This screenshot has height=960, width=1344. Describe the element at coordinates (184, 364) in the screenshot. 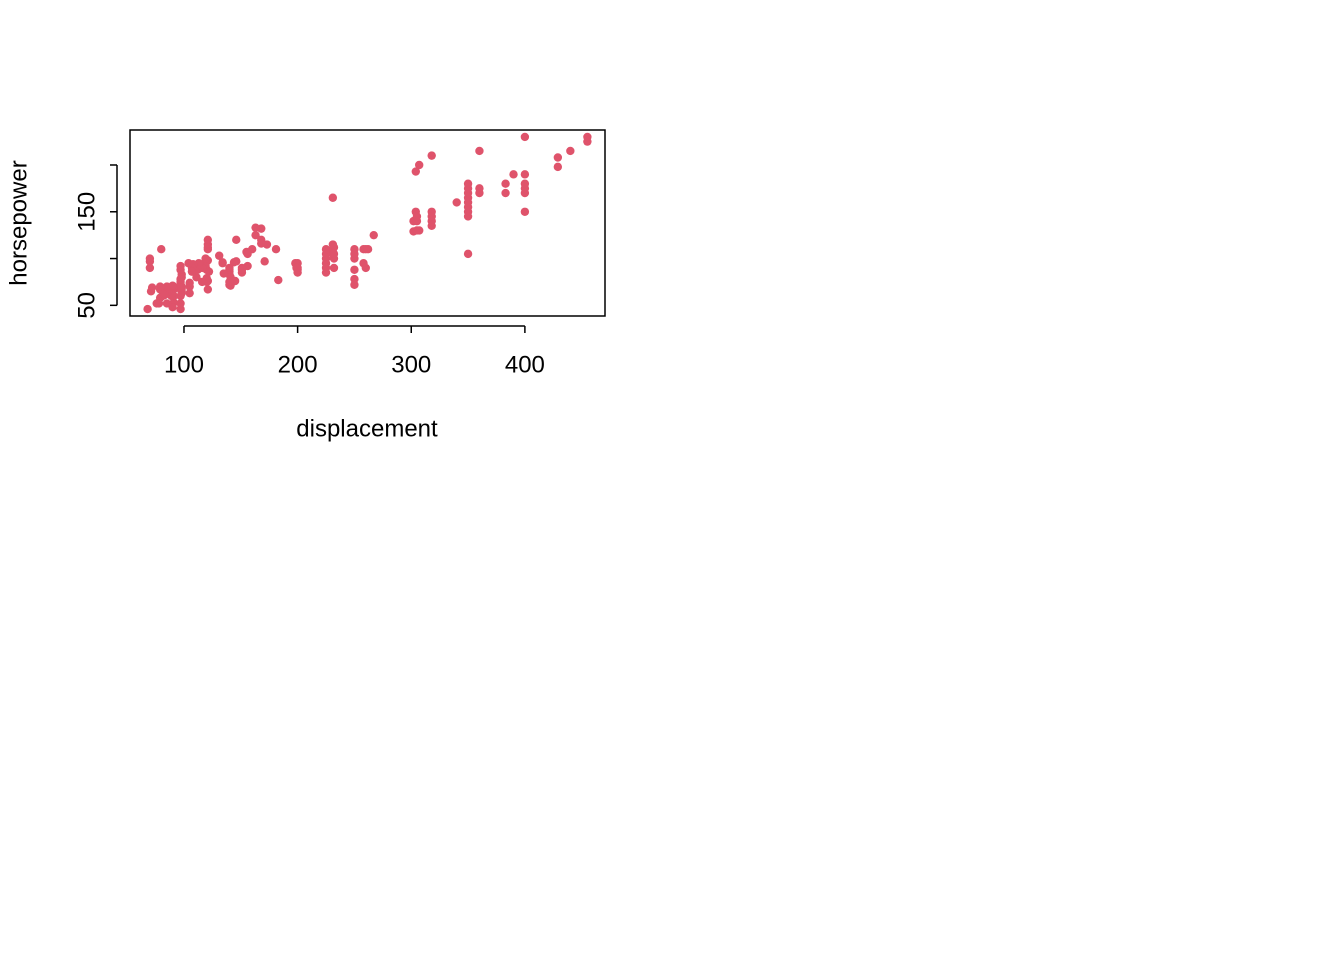

I see `x-tick-label: 100` at that location.